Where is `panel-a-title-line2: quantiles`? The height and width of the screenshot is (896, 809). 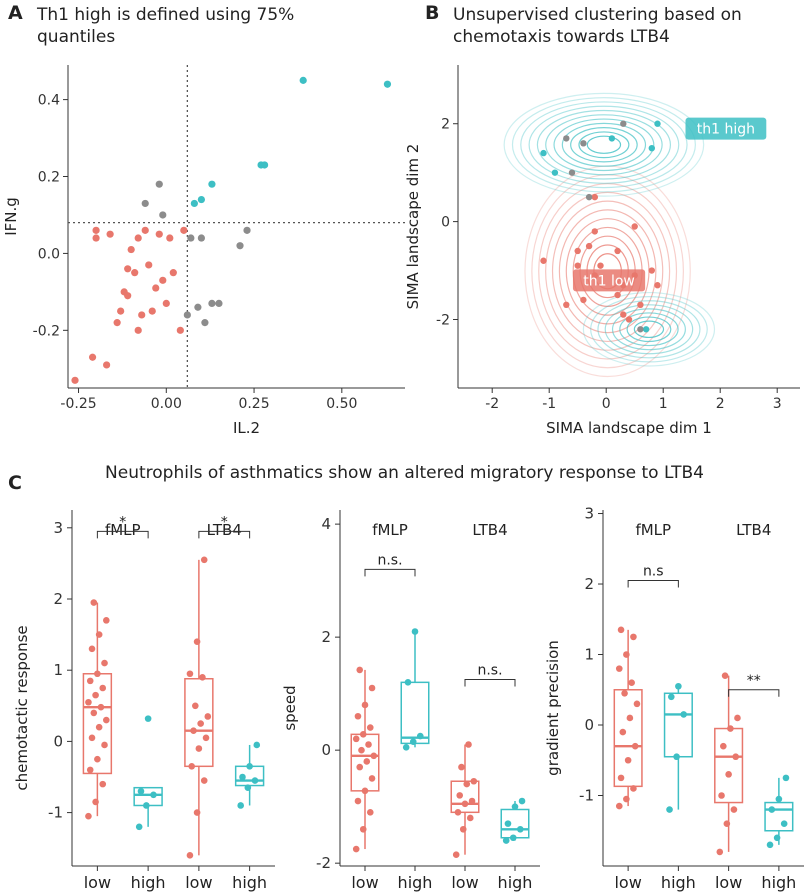
panel-a-title-line2: quantiles is located at coordinates (76, 37).